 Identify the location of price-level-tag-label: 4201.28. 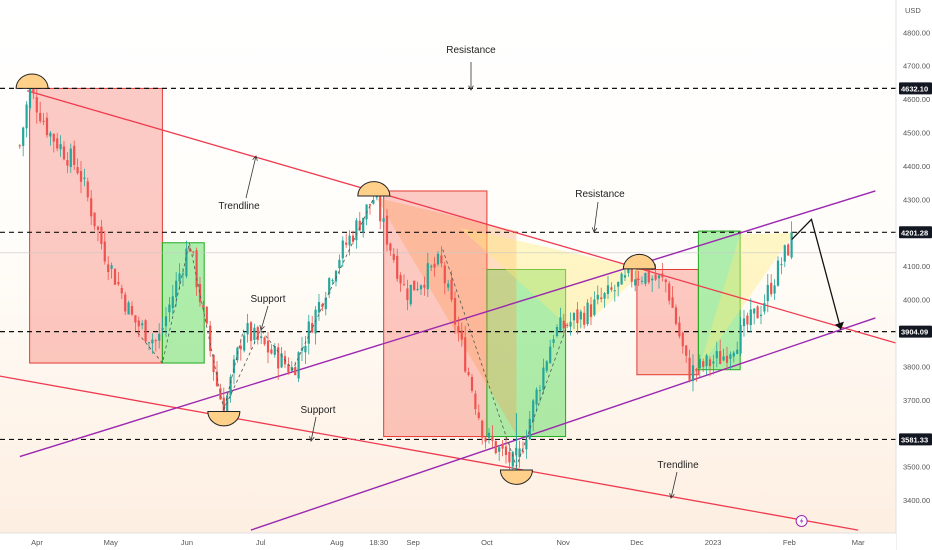
(914, 232).